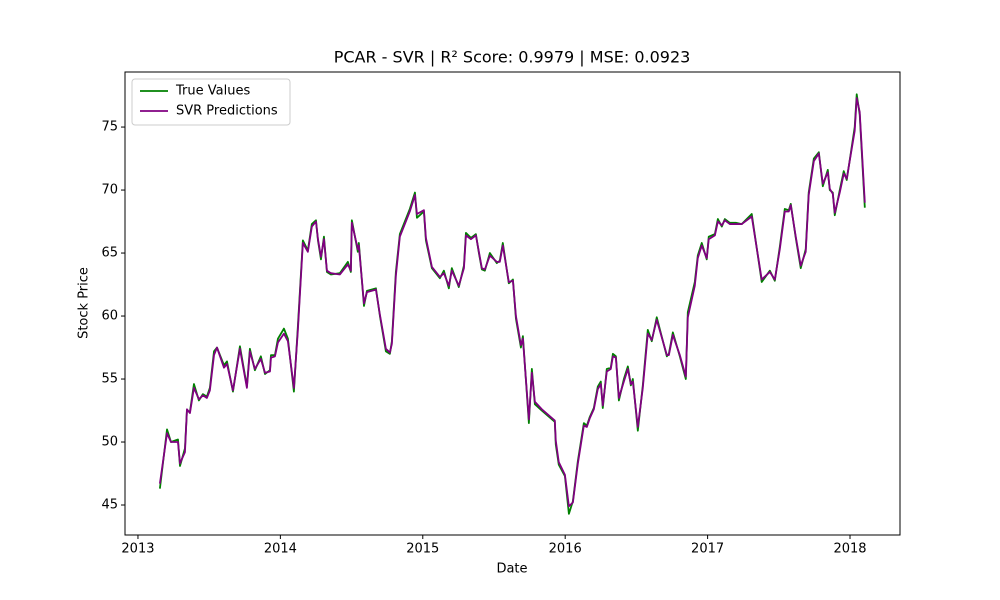 The image size is (1000, 600). I want to click on x-tick-label: 2015, so click(422, 549).